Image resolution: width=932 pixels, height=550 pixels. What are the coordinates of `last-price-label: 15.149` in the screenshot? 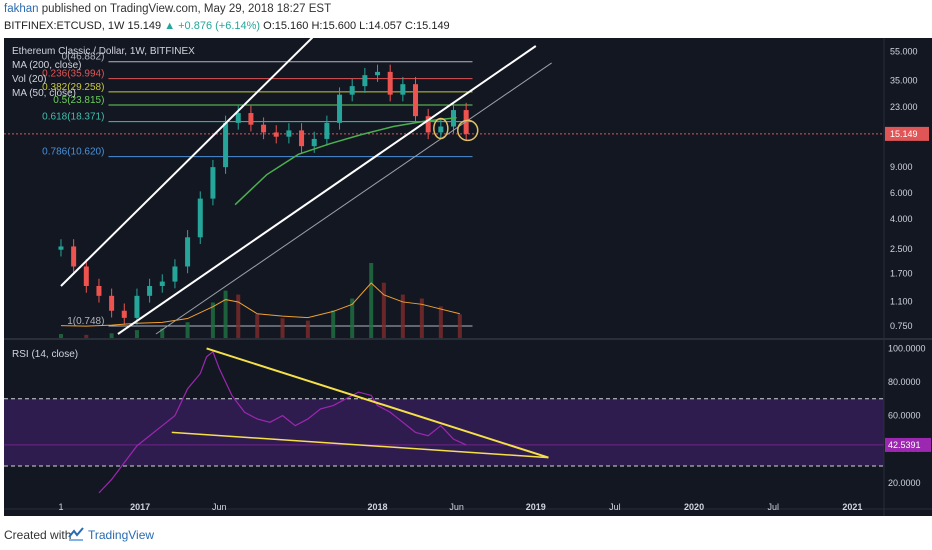 It's located at (904, 134).